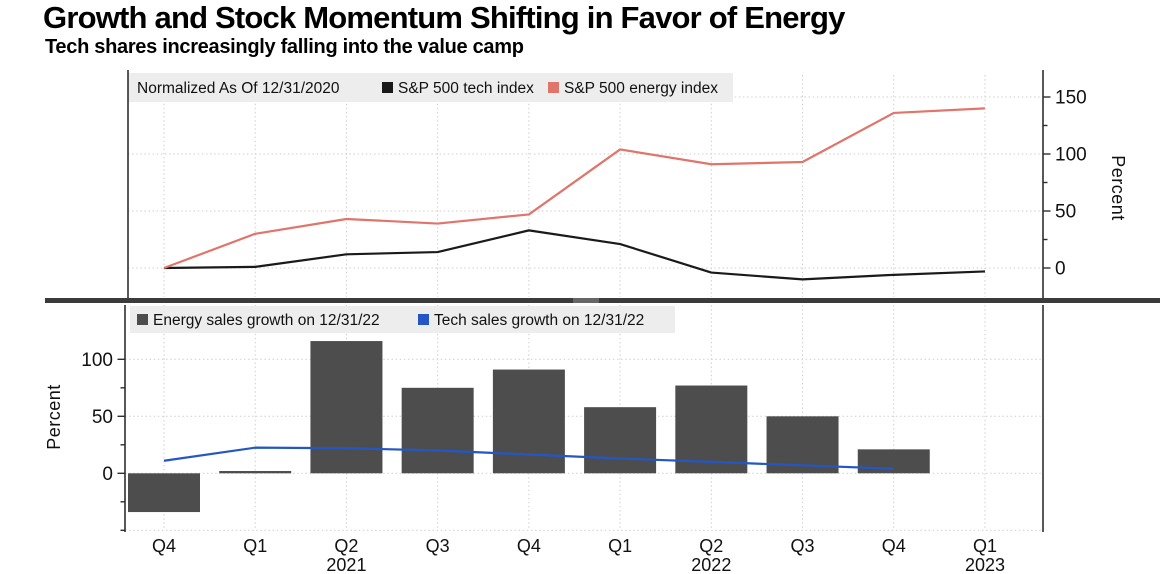 This screenshot has width=1170, height=574. Describe the element at coordinates (466, 88) in the screenshot. I see `tech-index-legend-label: S&P 500 tech index` at that location.